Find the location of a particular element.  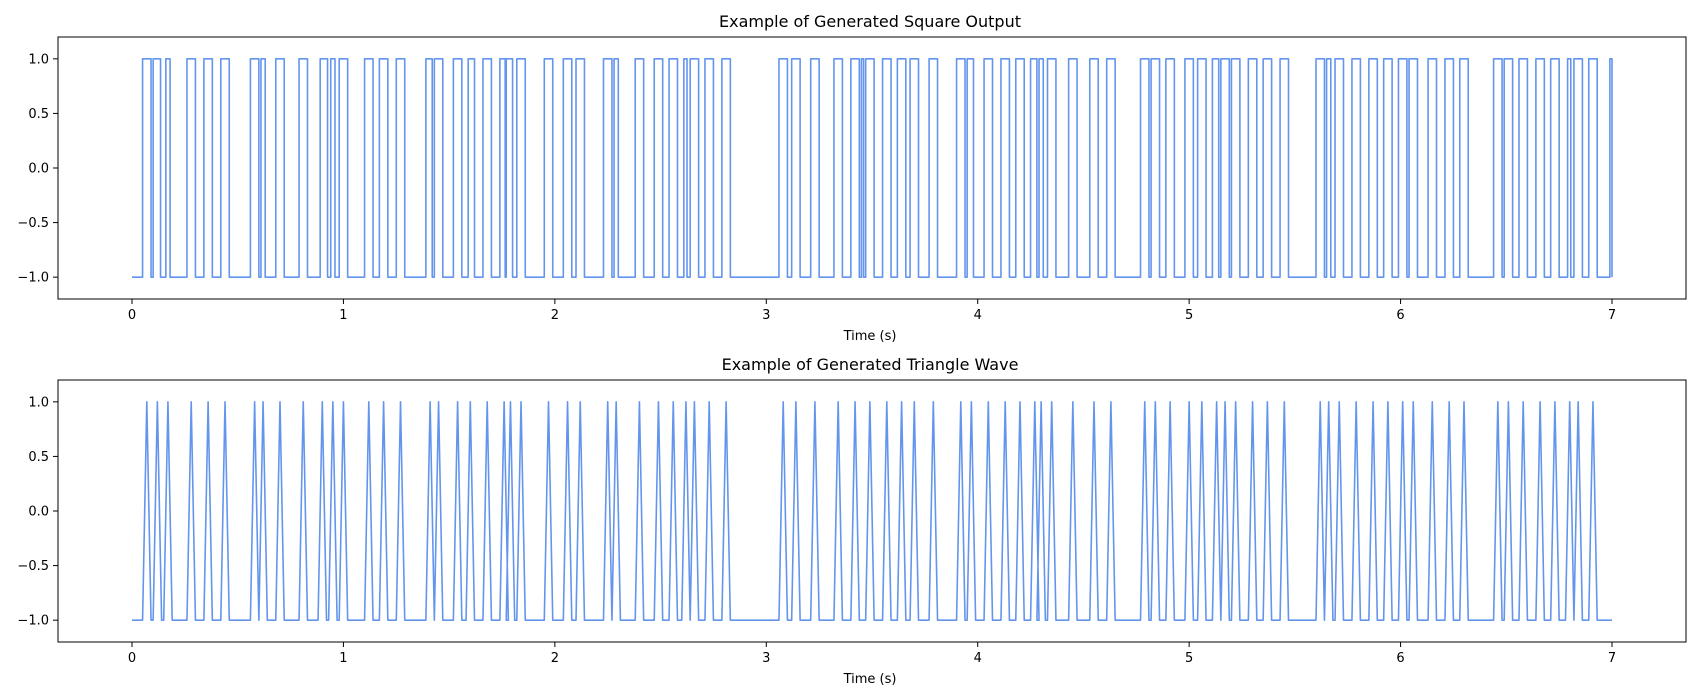

triangle-x-axis-label: Time (s) is located at coordinates (870, 679).